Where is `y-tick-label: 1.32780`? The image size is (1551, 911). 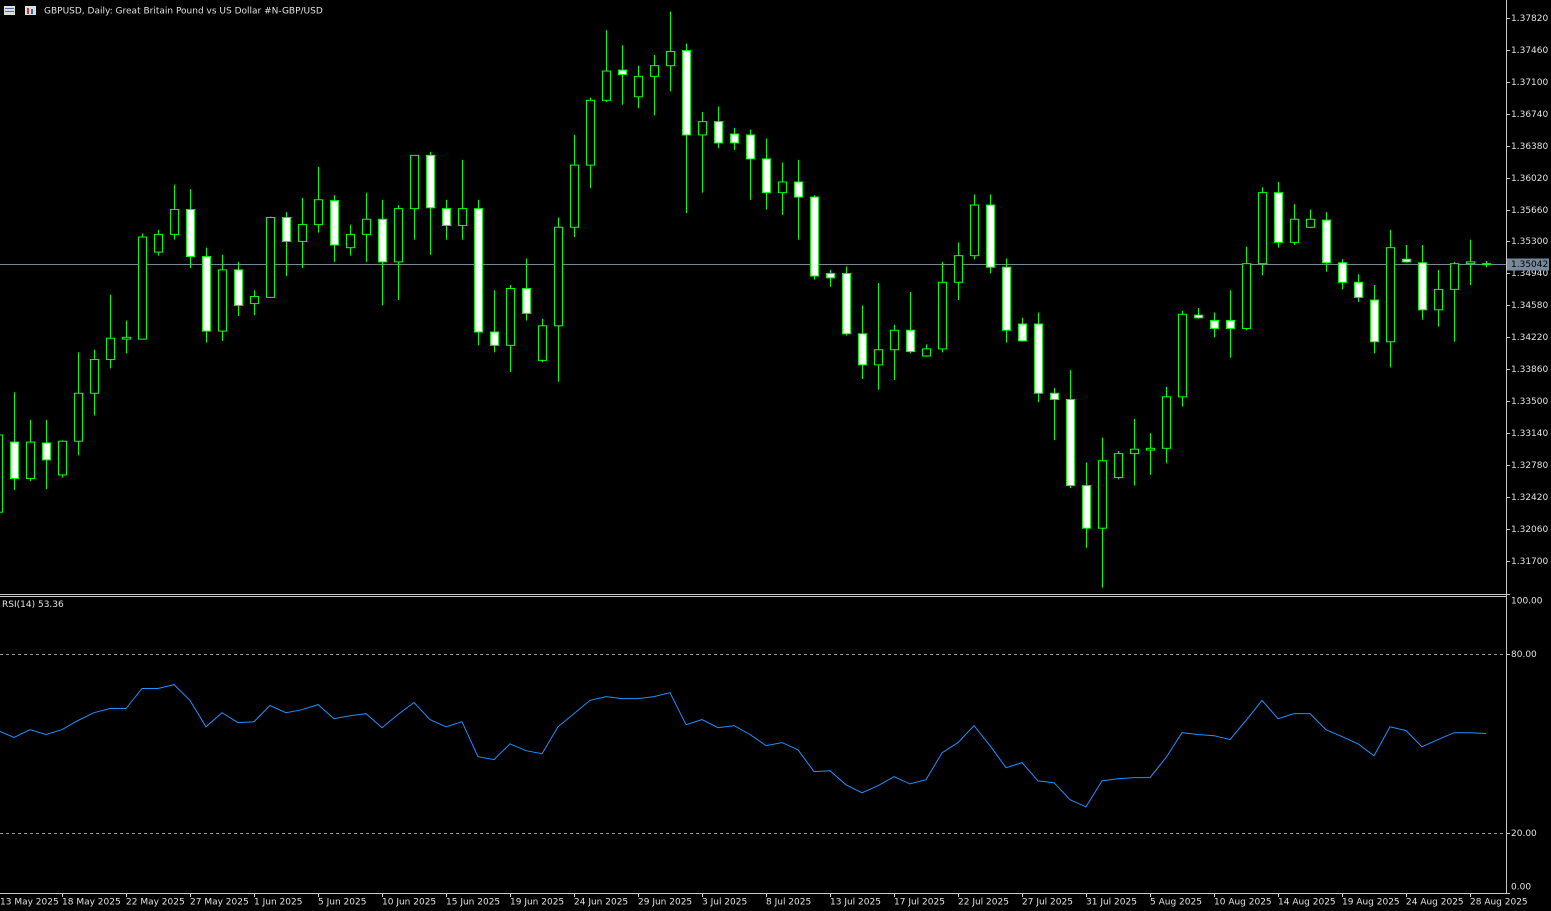 y-tick-label: 1.32780 is located at coordinates (1529, 466).